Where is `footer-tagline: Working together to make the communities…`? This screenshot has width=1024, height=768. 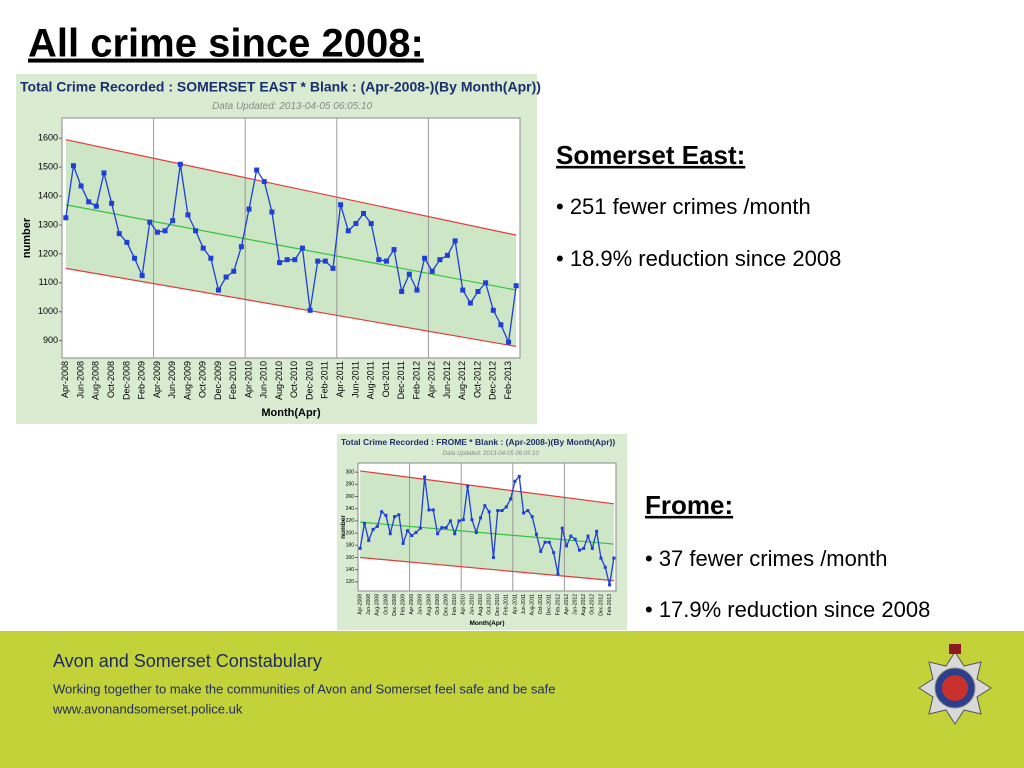 footer-tagline: Working together to make the communities… is located at coordinates (304, 688).